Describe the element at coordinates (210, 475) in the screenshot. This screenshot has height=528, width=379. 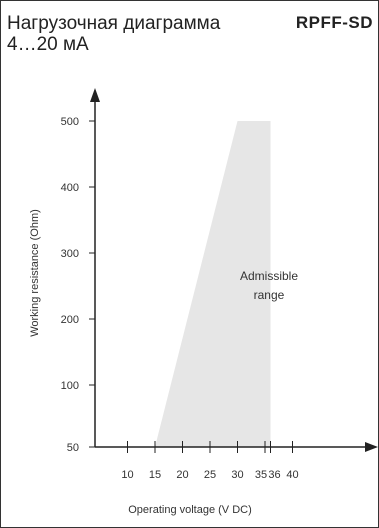
I see `x-tick-label: 25` at that location.